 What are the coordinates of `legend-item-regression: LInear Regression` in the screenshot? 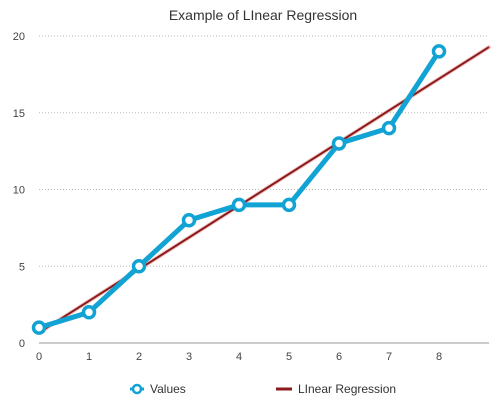 It's located at (336, 389).